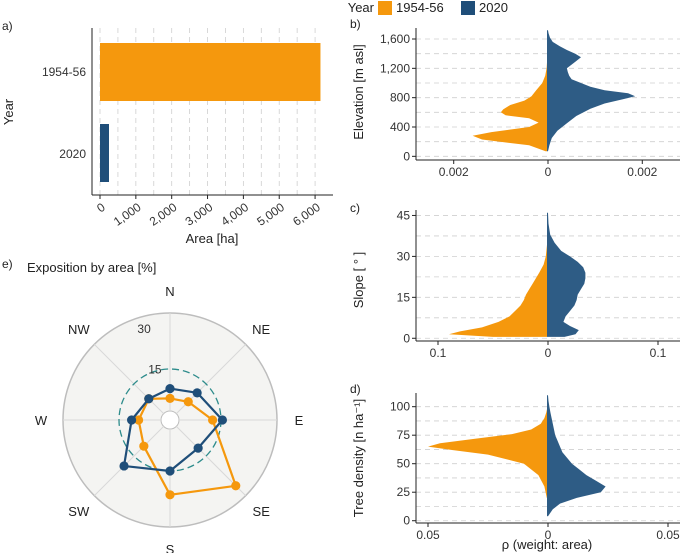 The width and height of the screenshot is (685, 553). What do you see at coordinates (213, 420) in the screenshot?
I see `radar-point-1954-56-E` at bounding box center [213, 420].